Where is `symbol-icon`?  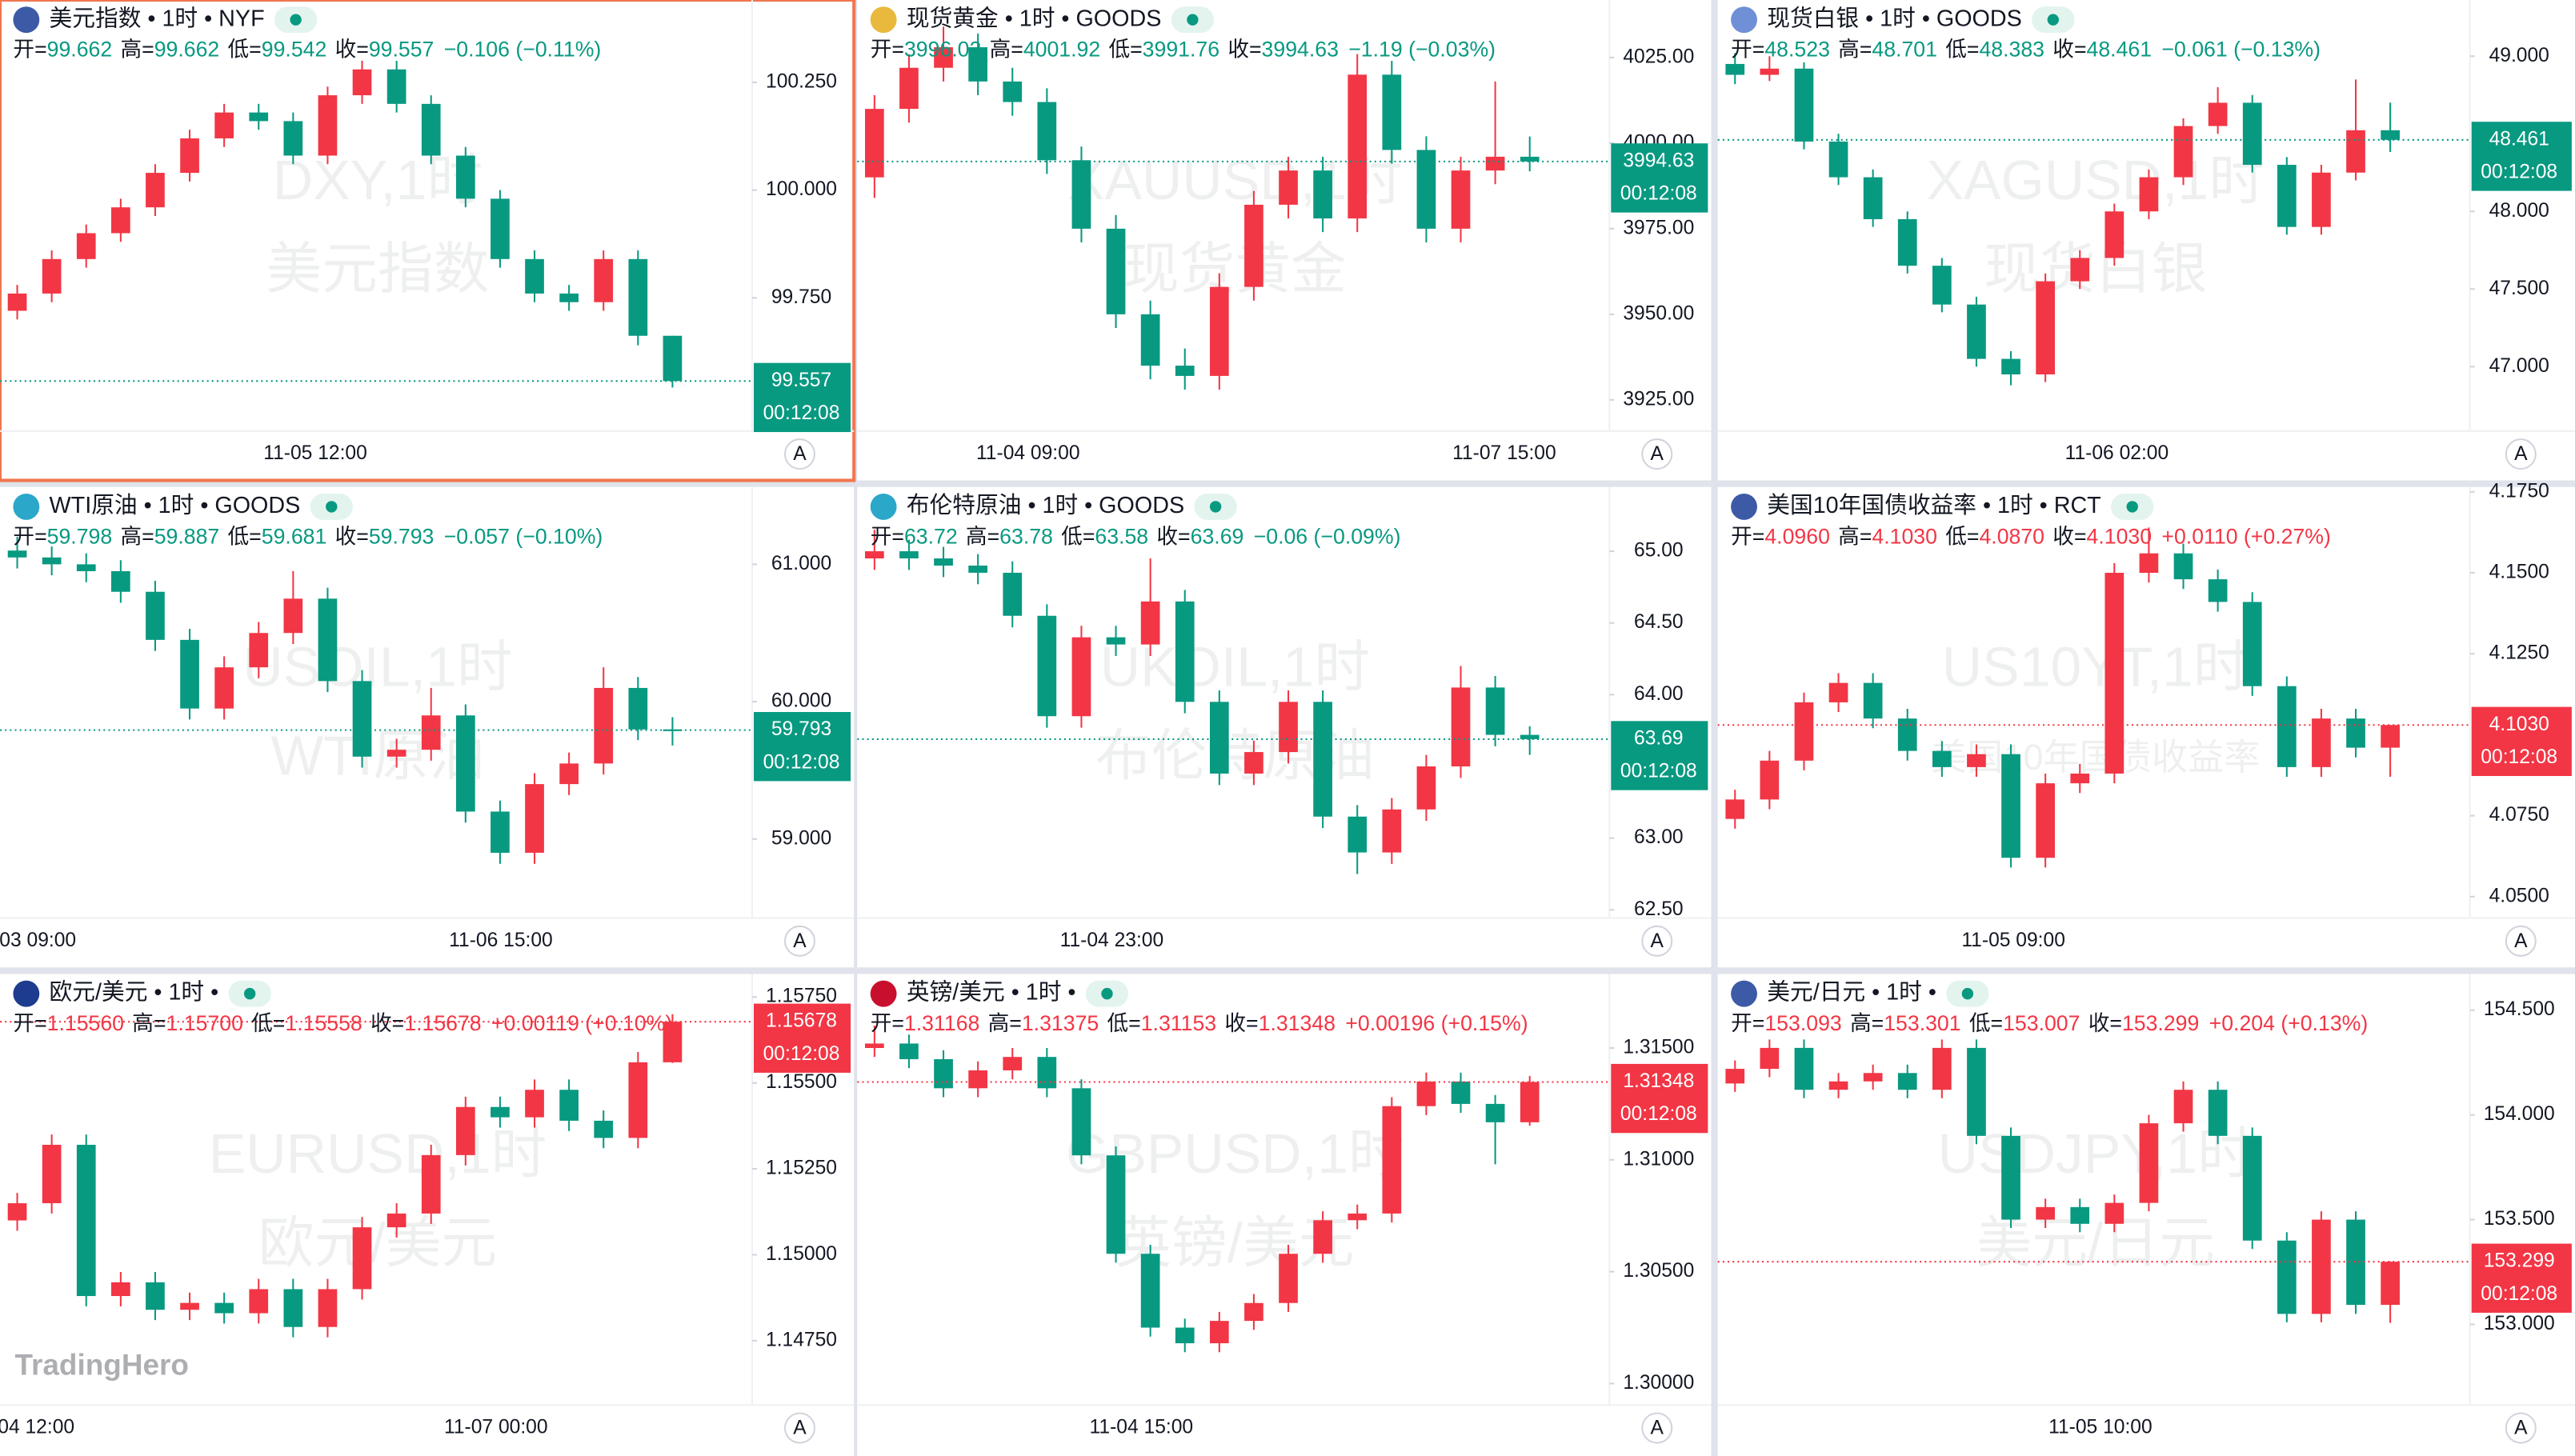 symbol-icon is located at coordinates (1744, 993).